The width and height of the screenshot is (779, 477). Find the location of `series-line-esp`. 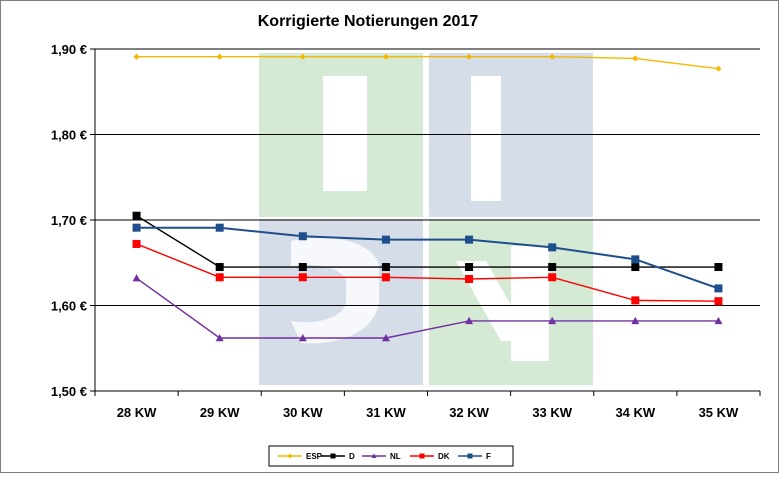

series-line-esp is located at coordinates (427, 62).